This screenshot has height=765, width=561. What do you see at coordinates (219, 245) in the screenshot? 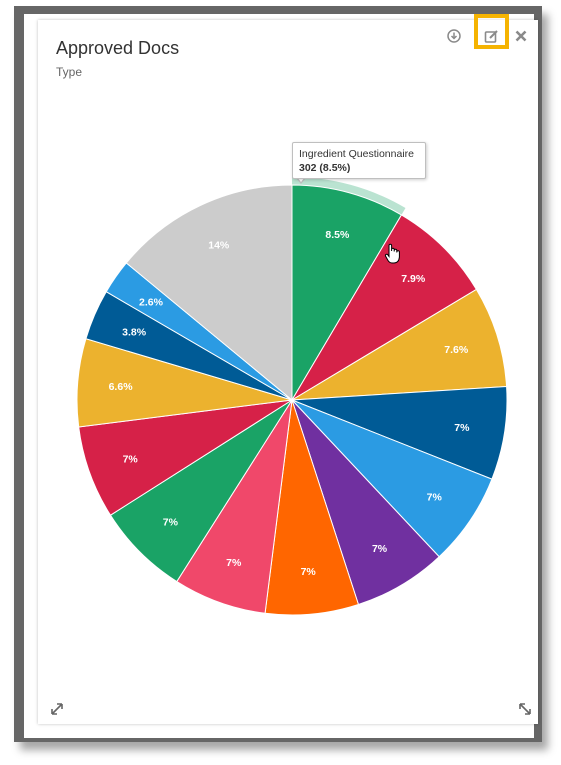
I see `pie-slice-label: 14%` at bounding box center [219, 245].